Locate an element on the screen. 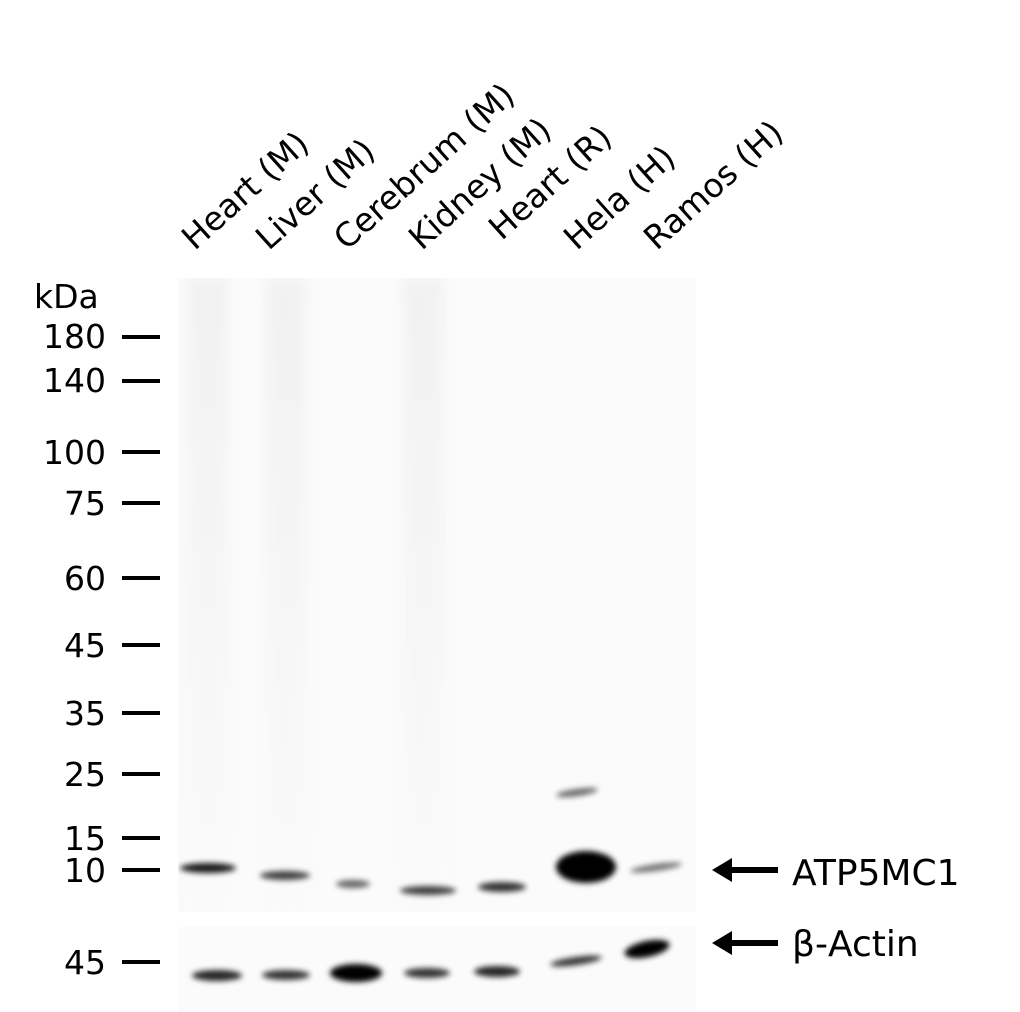 The image size is (1020, 1012). mw-marker: 35 is located at coordinates (85, 713).